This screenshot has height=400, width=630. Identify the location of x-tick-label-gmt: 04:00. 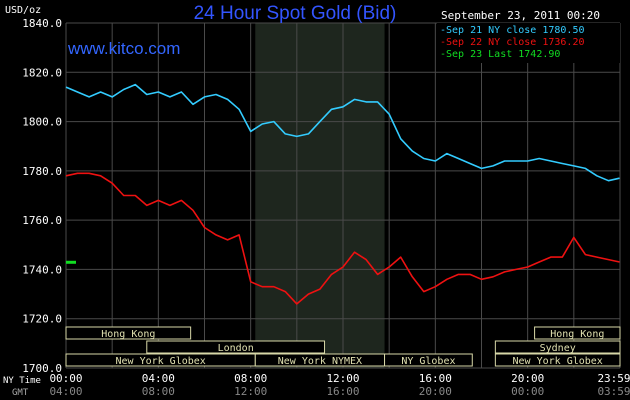
(65, 391).